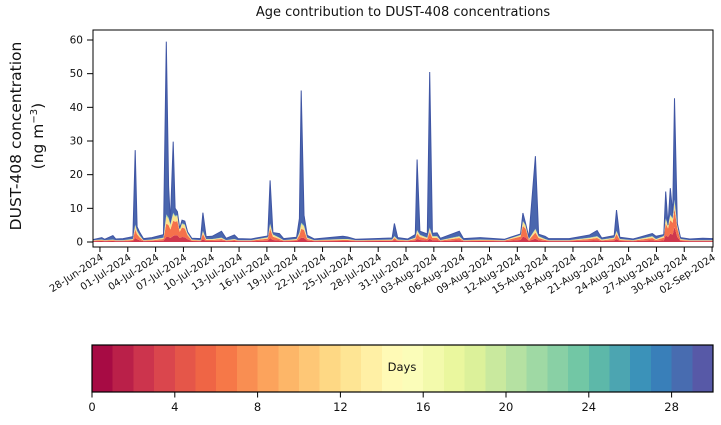  What do you see at coordinates (588, 407) in the screenshot?
I see `colorbar-tick-label: 24` at bounding box center [588, 407].